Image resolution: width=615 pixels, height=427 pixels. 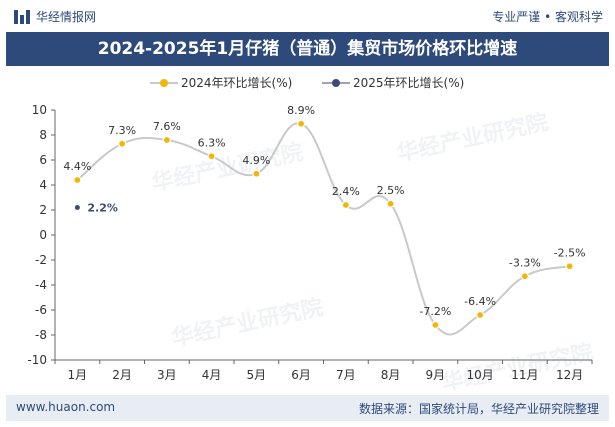 I want to click on legend-item-2024: 2024年环比增长(%), so click(x=221, y=82).